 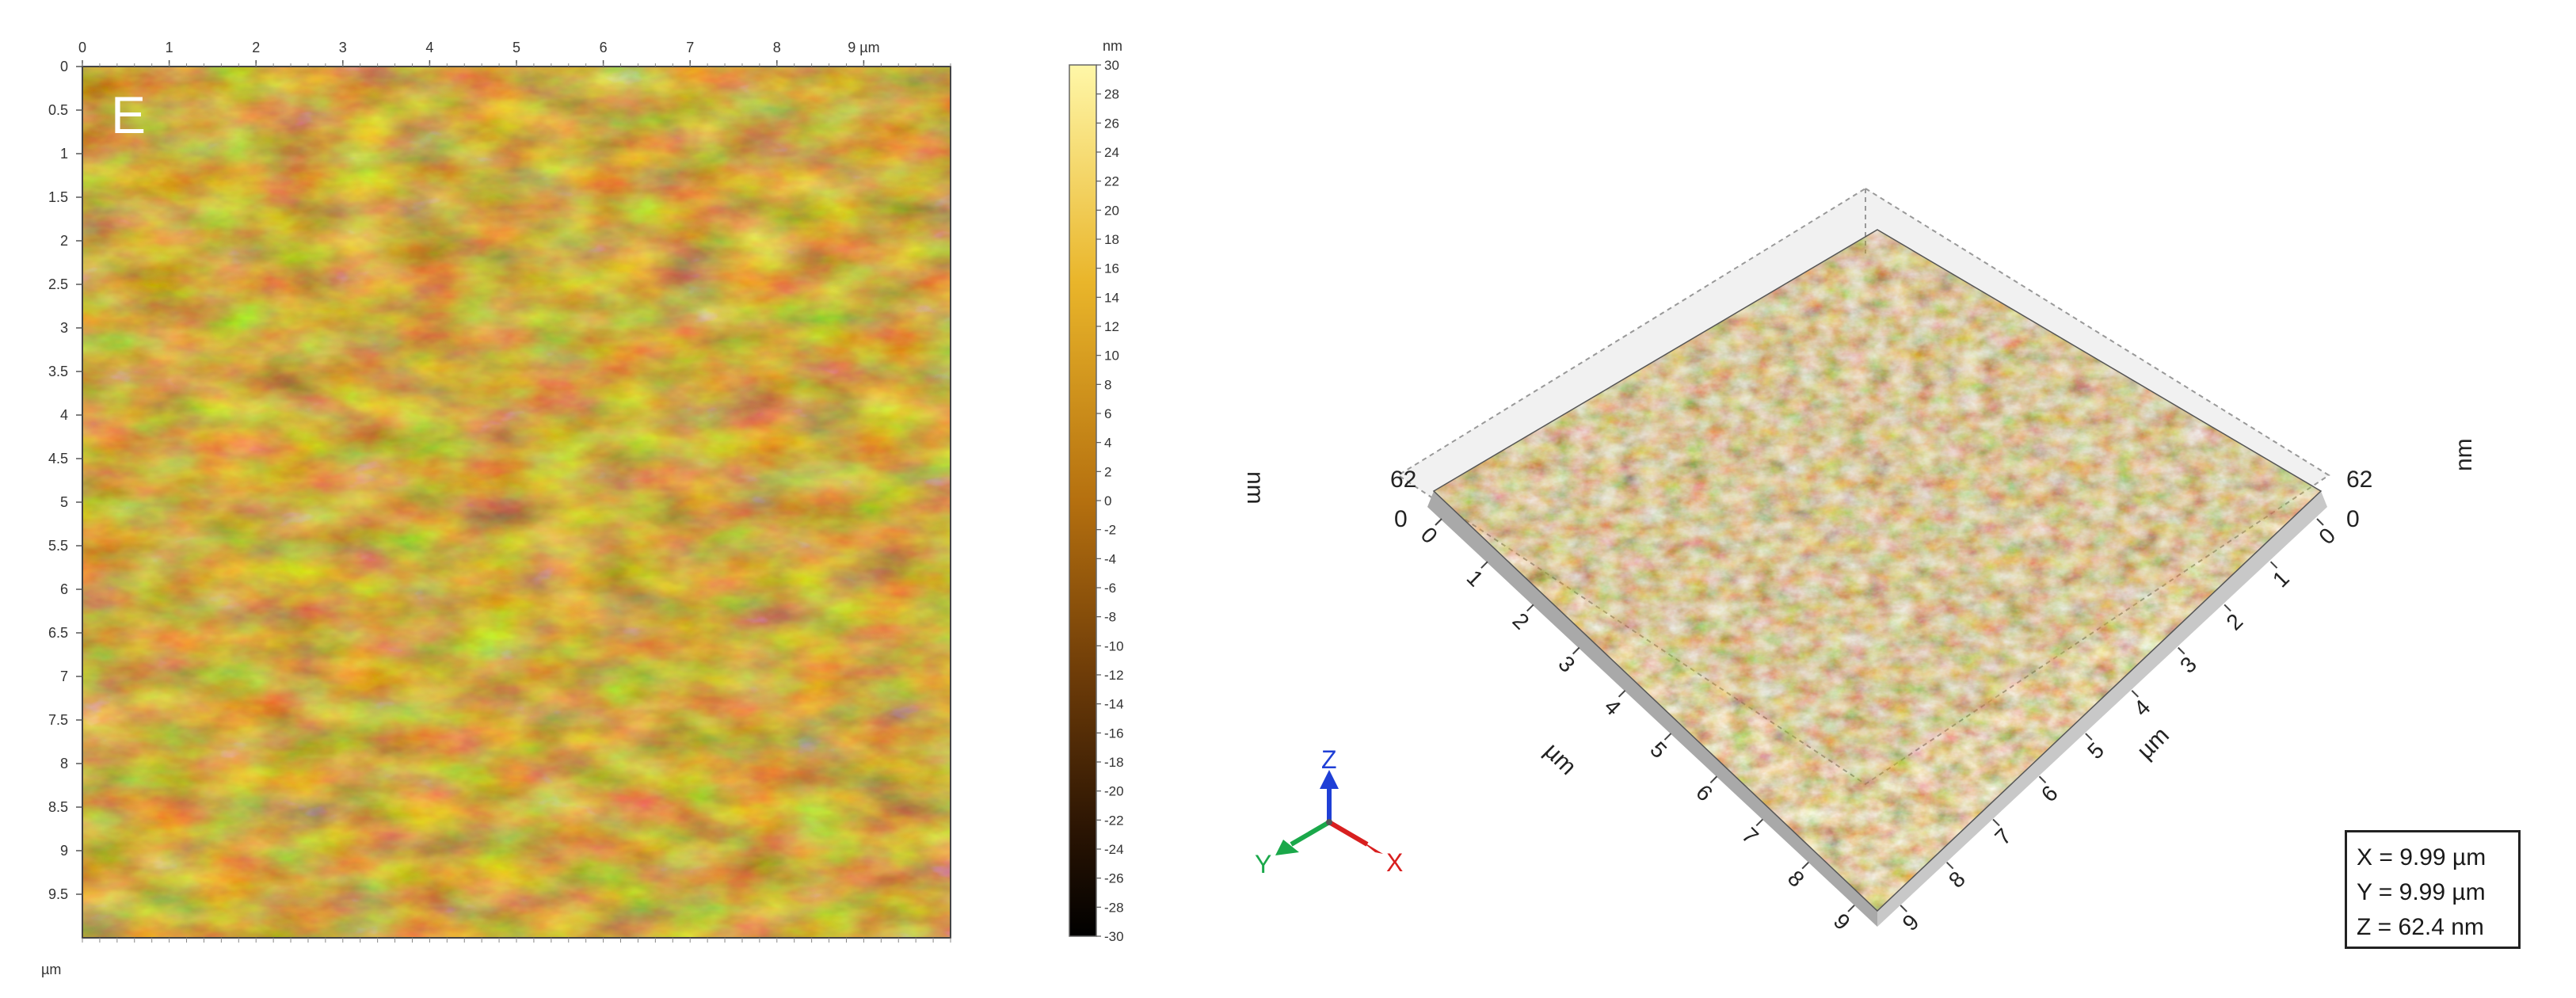 I want to click on colorbar-unit: nm, so click(x=1112, y=46).